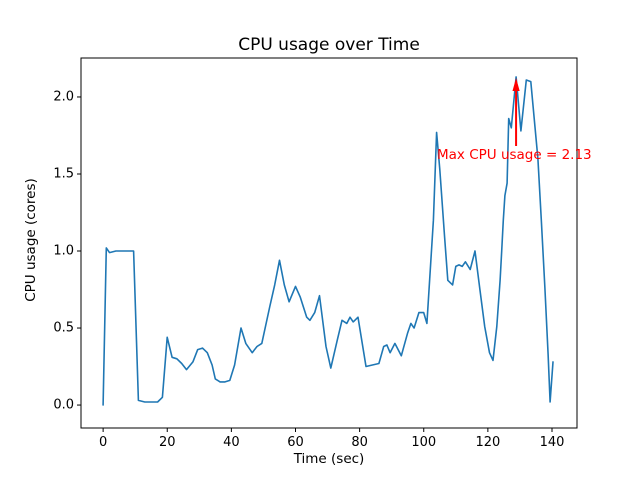 Image resolution: width=640 pixels, height=480 pixels. Describe the element at coordinates (231, 442) in the screenshot. I see `x-tick-label: 40` at that location.